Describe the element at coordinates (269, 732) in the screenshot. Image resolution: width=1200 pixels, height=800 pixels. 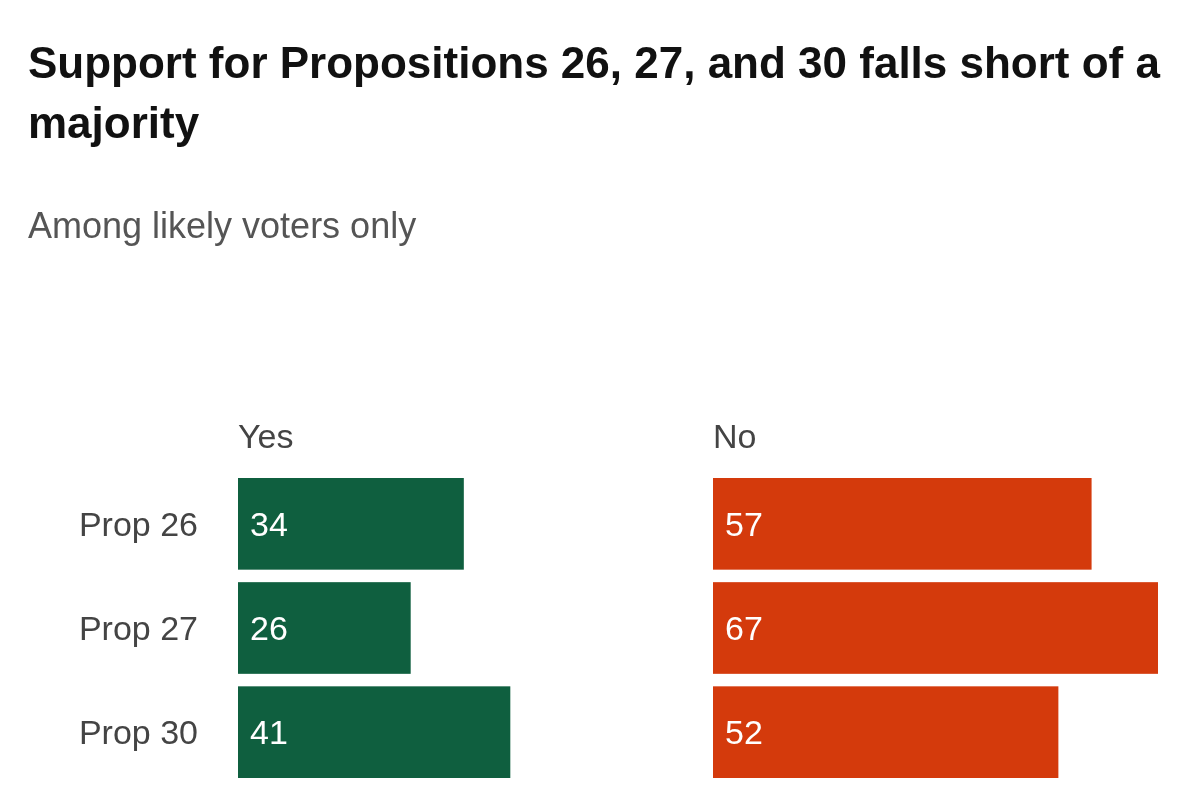
I see `data-label: 41` at that location.